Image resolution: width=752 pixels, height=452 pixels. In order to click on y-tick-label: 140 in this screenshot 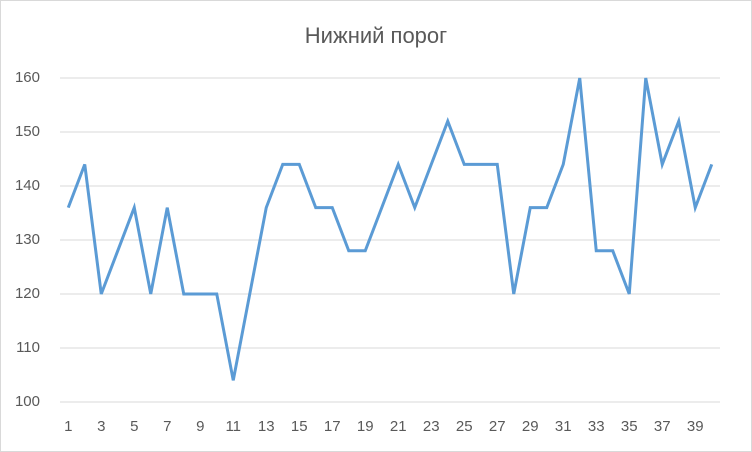, I will do `click(27, 185)`.